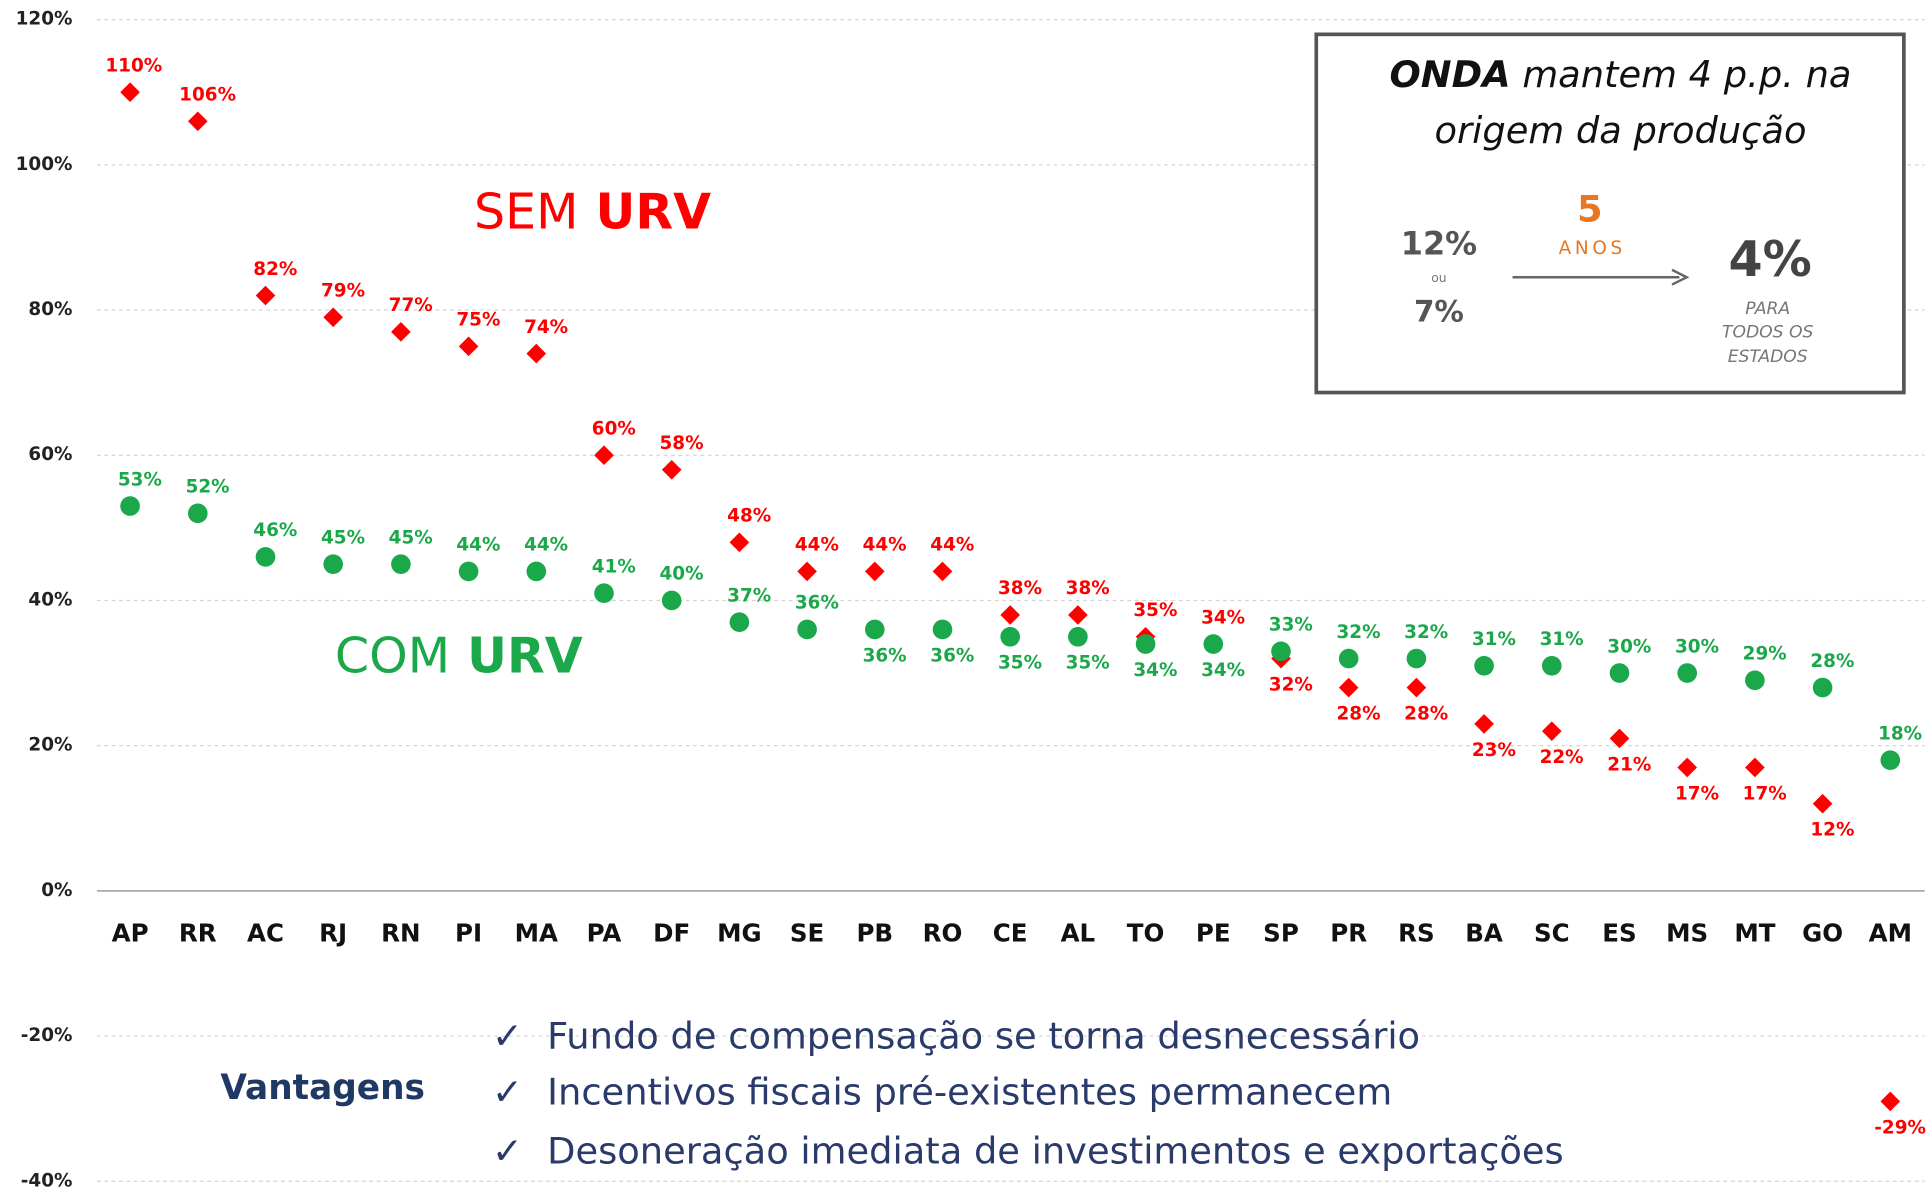 This screenshot has width=1926, height=1196. Describe the element at coordinates (275, 530) in the screenshot. I see `data-label: 46%` at that location.